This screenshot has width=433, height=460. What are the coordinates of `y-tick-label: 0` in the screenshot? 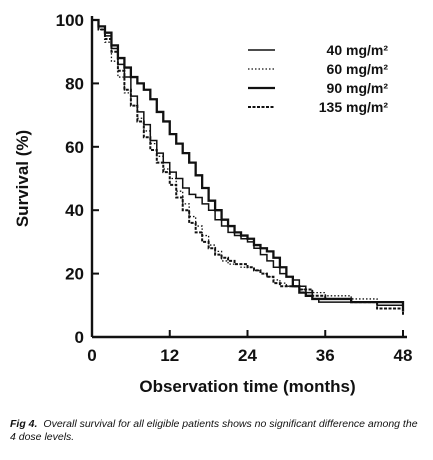 It's located at (79, 337).